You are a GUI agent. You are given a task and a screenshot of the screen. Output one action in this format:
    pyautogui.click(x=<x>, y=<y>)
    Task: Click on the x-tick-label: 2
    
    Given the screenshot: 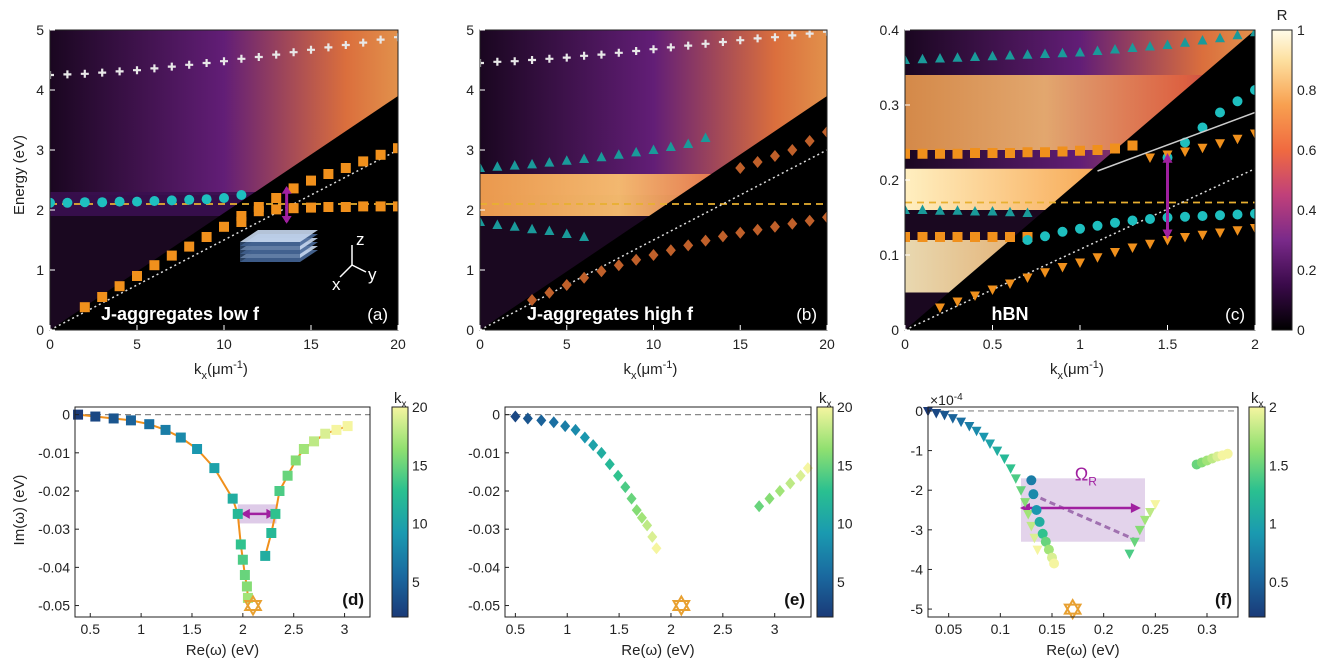 What is the action you would take?
    pyautogui.click(x=243, y=629)
    